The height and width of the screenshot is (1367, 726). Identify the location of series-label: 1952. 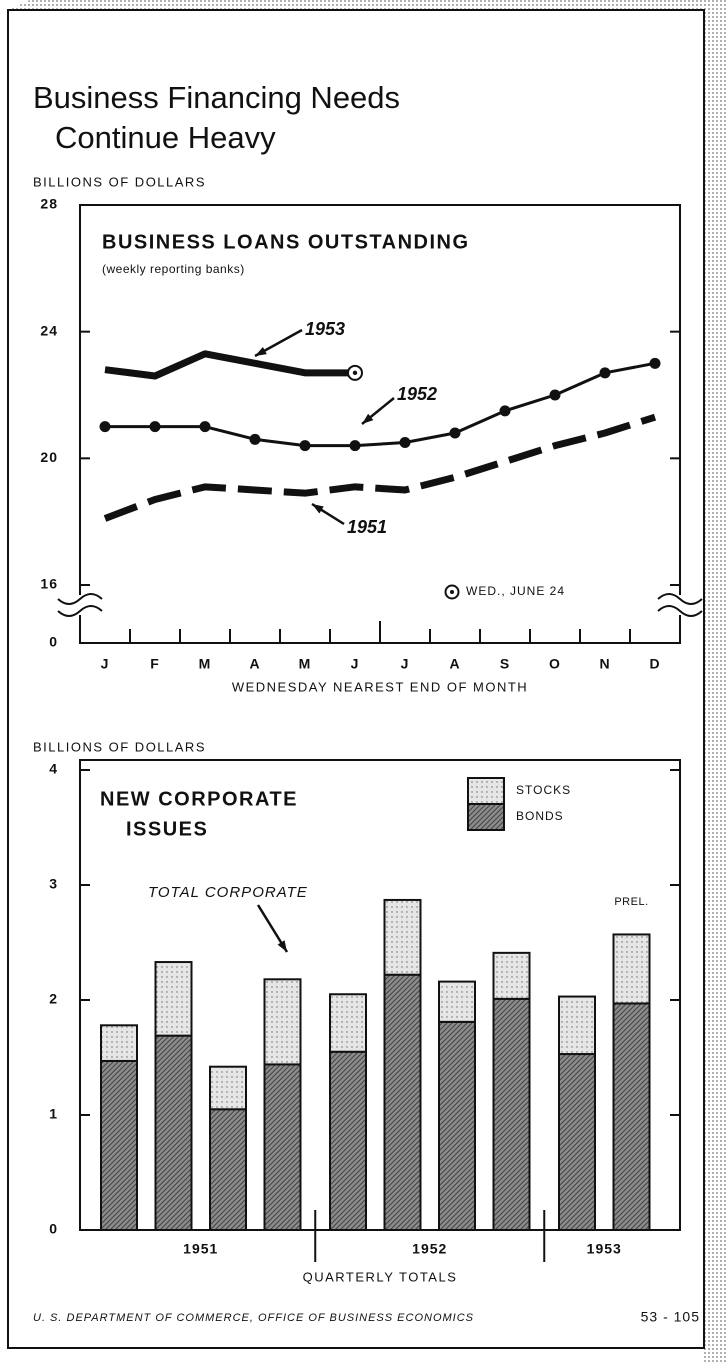
(417, 394).